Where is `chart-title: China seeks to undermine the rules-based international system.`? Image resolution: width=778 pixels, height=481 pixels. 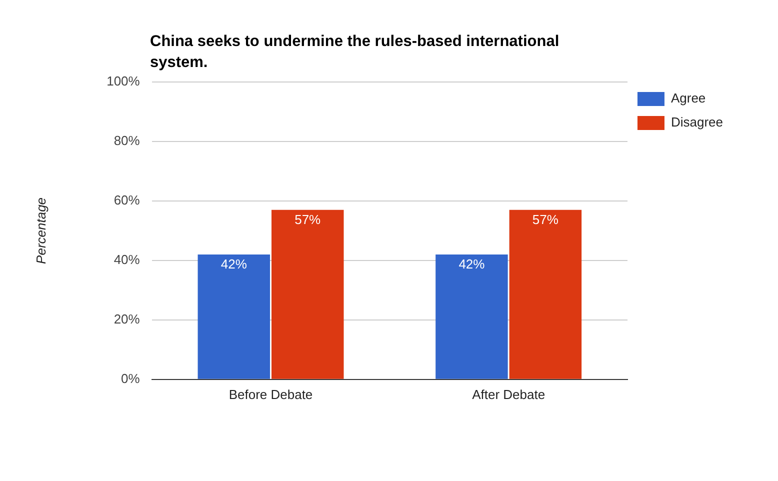 chart-title: China seeks to undermine the rules-based international system. is located at coordinates (355, 52).